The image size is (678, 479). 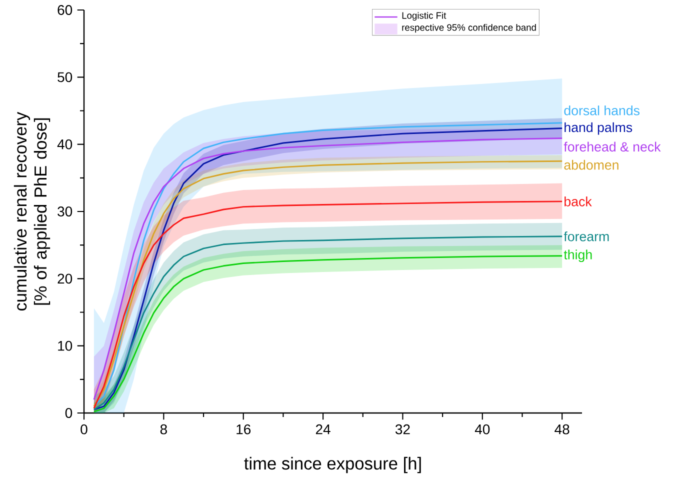 What do you see at coordinates (591, 165) in the screenshot?
I see `series-label: abdomen` at bounding box center [591, 165].